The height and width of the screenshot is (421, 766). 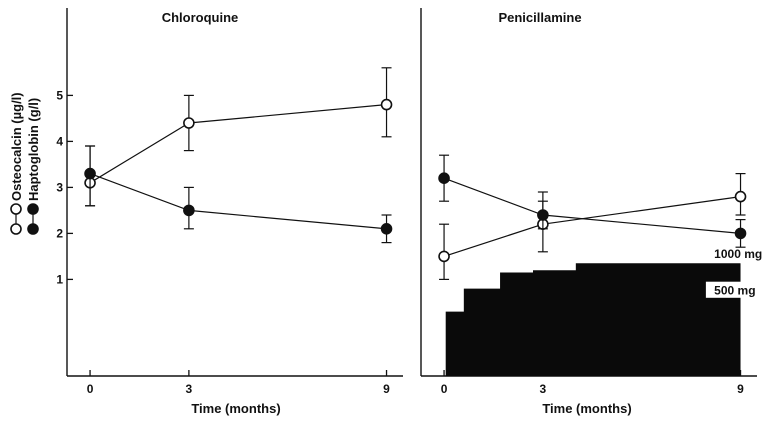 I want to click on y-tick-label: 3, so click(x=59, y=187).